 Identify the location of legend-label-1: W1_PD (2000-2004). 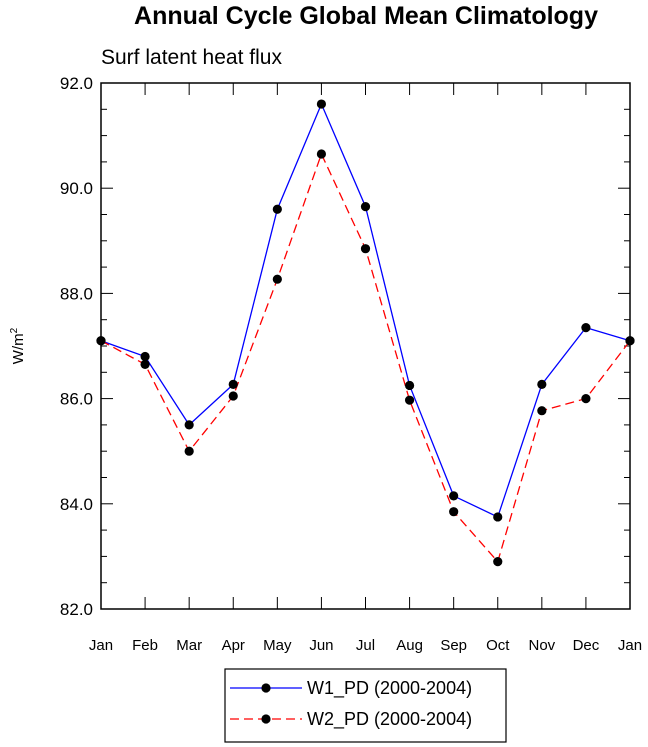
(389, 688).